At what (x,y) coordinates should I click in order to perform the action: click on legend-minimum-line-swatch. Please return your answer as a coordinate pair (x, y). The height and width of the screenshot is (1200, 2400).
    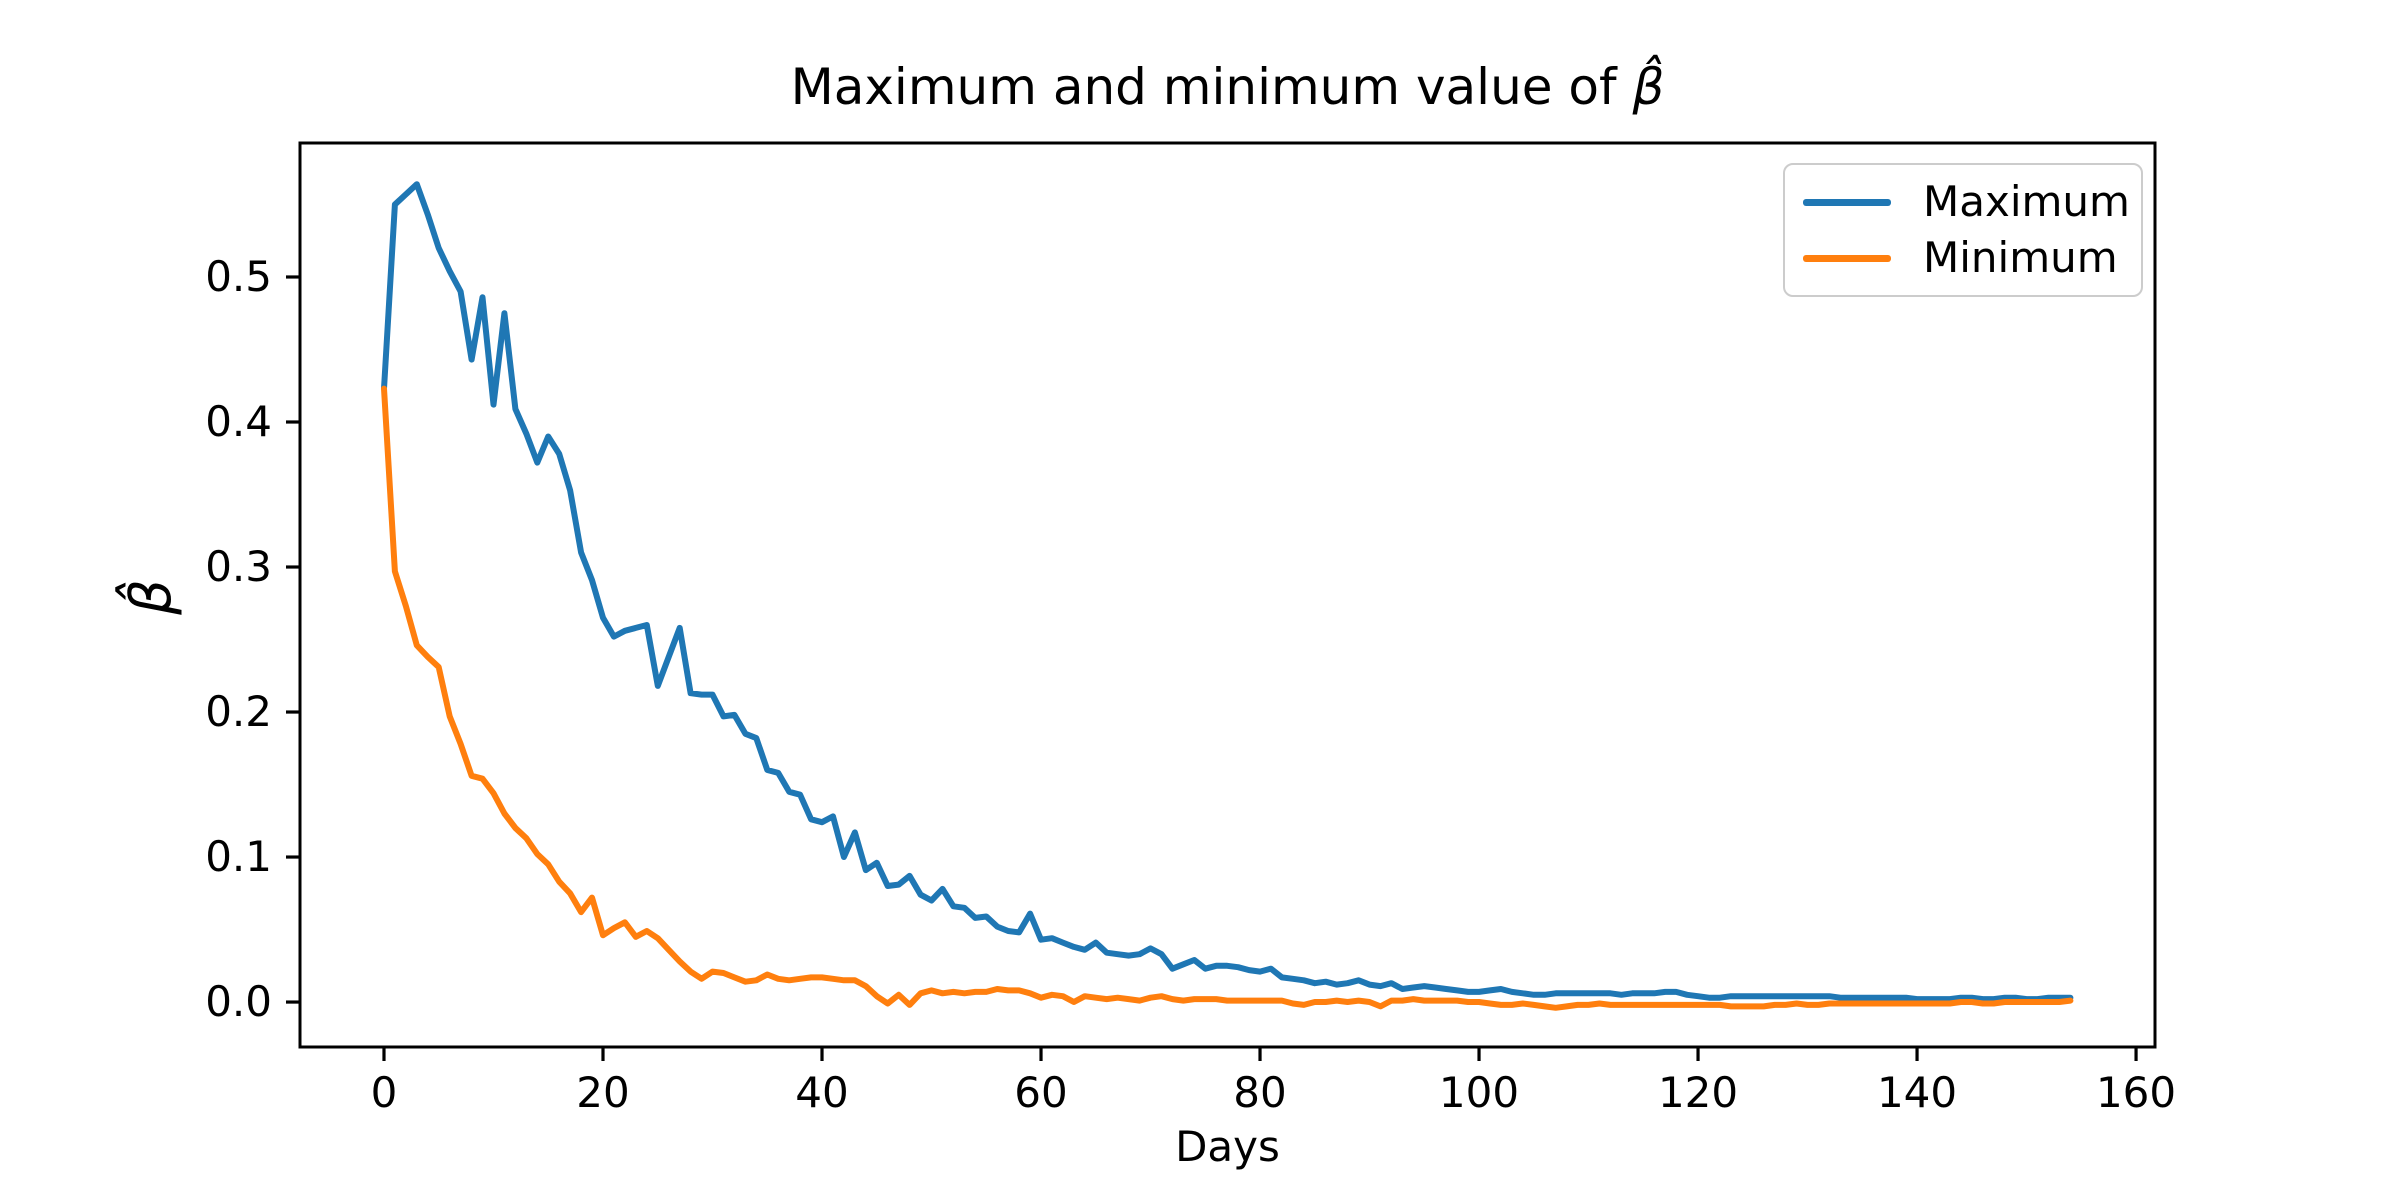
    Looking at the image, I should click on (1847, 258).